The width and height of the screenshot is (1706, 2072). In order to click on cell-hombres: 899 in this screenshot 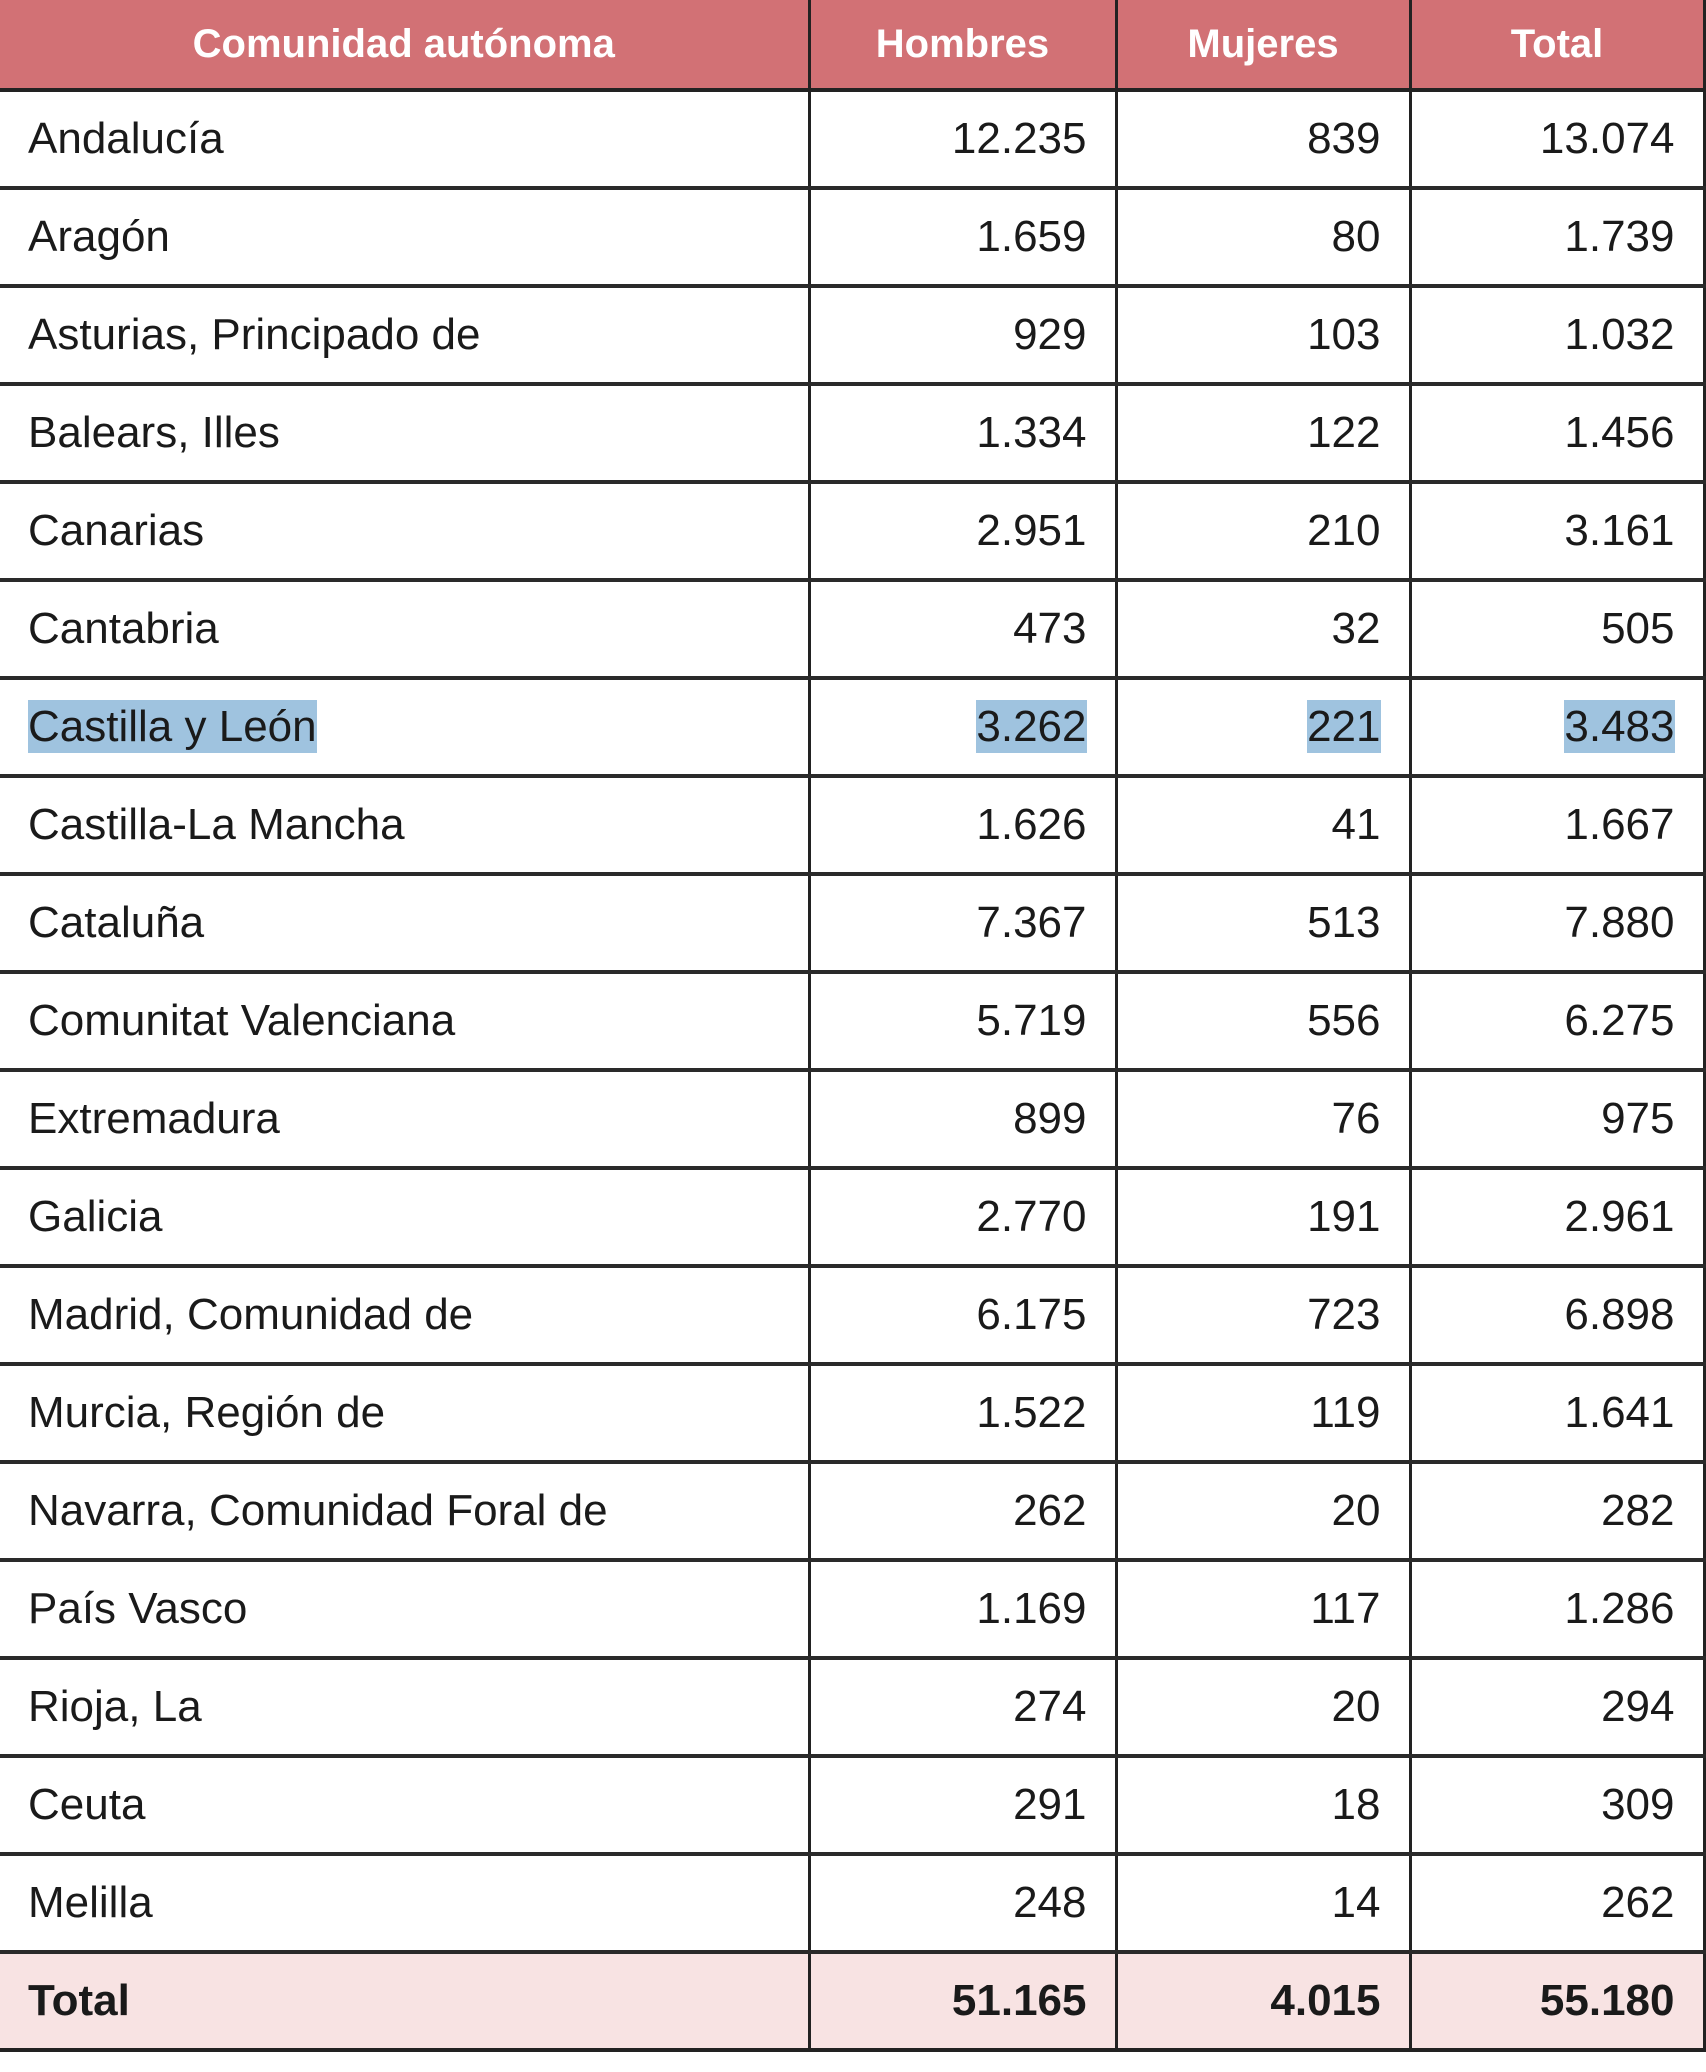, I will do `click(962, 1120)`.